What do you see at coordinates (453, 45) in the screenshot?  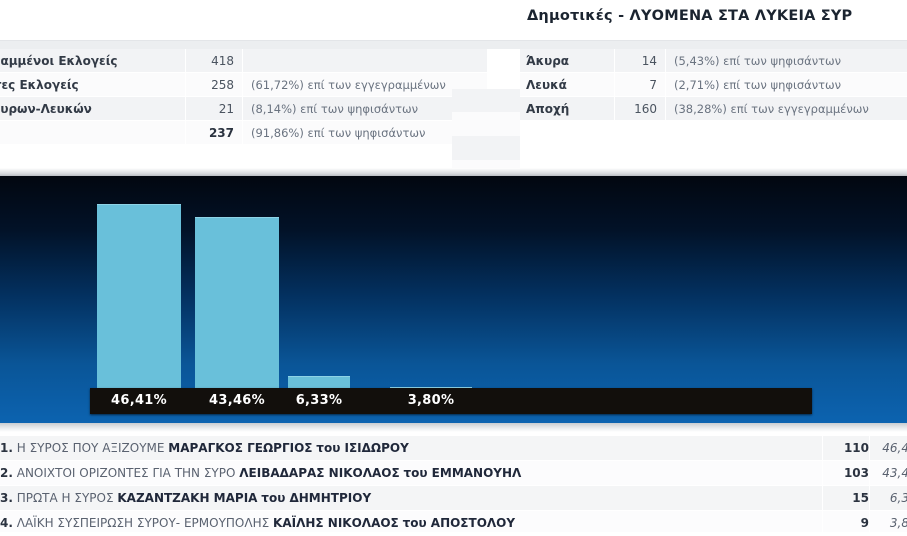 I see `summary-top-strip` at bounding box center [453, 45].